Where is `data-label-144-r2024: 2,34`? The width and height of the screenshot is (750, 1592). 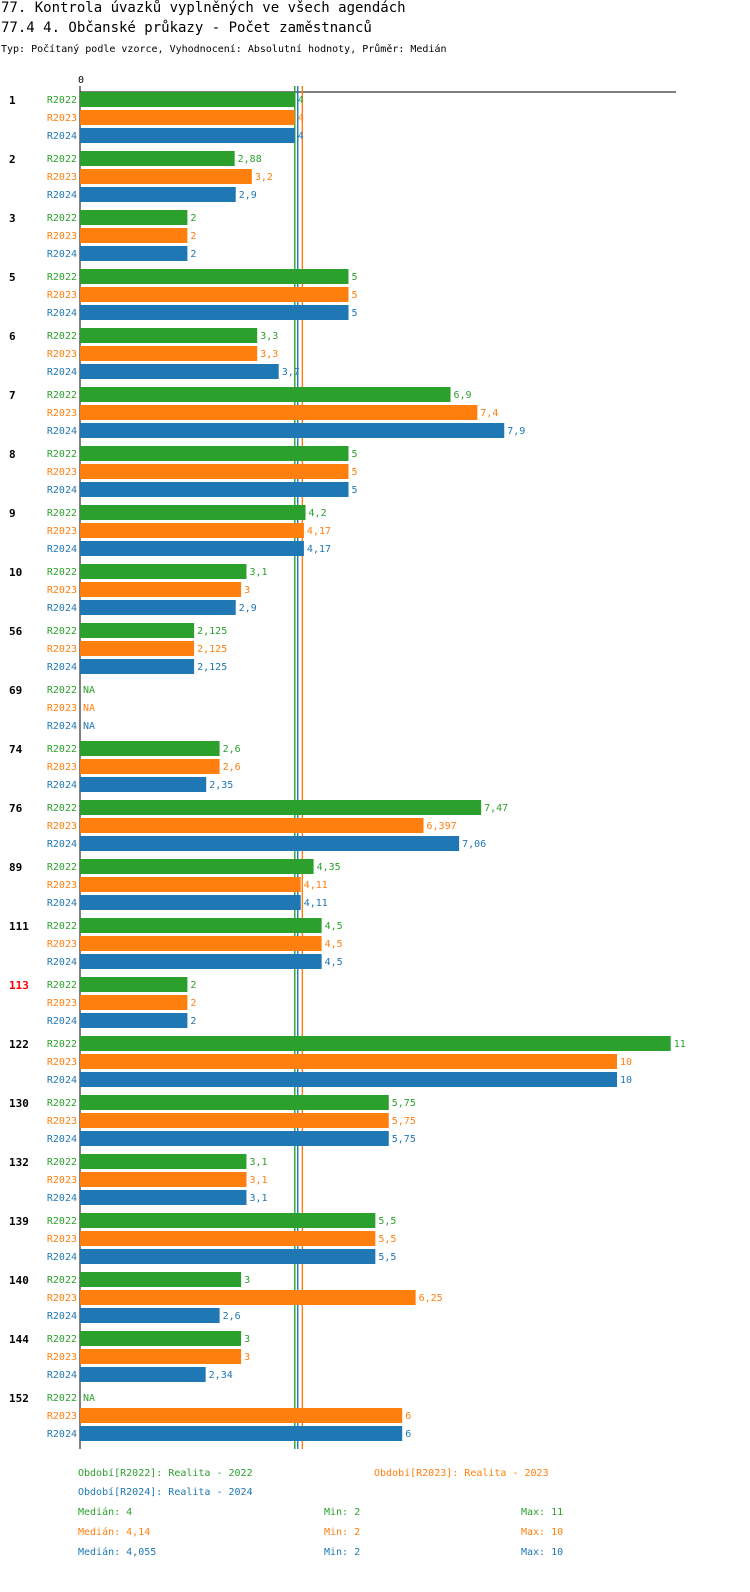 data-label-144-r2024: 2,34 is located at coordinates (221, 1375).